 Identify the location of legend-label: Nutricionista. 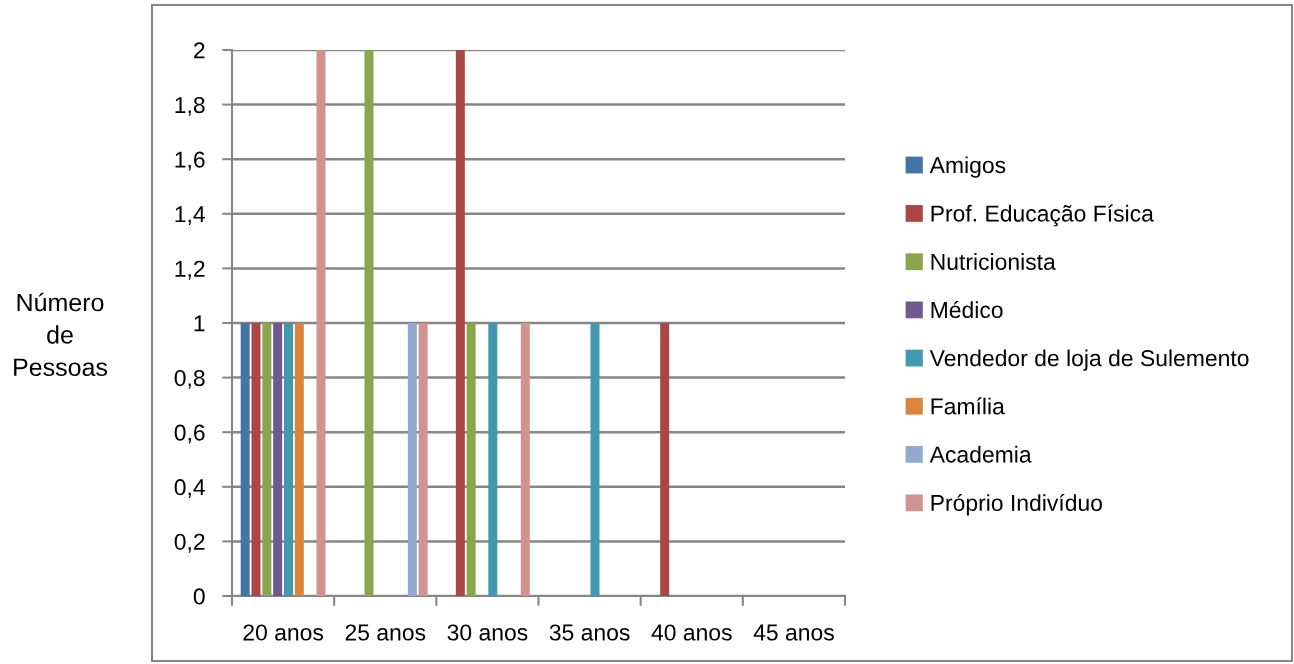
(993, 261).